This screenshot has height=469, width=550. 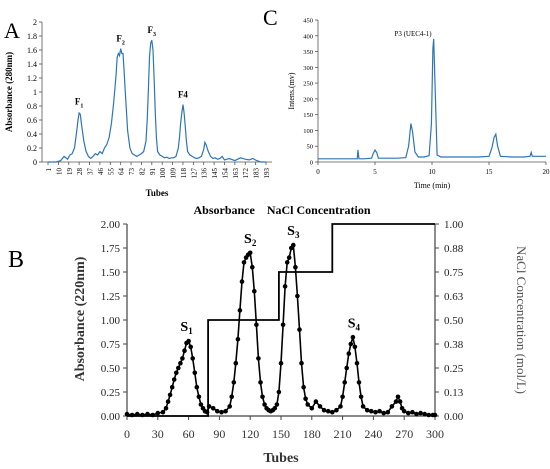 What do you see at coordinates (114, 321) in the screenshot?
I see `panel-b-left-y-ticks: 0.00 0.25 0.50 0.75 1.00 1.25 1.50 1.75 2.00` at bounding box center [114, 321].